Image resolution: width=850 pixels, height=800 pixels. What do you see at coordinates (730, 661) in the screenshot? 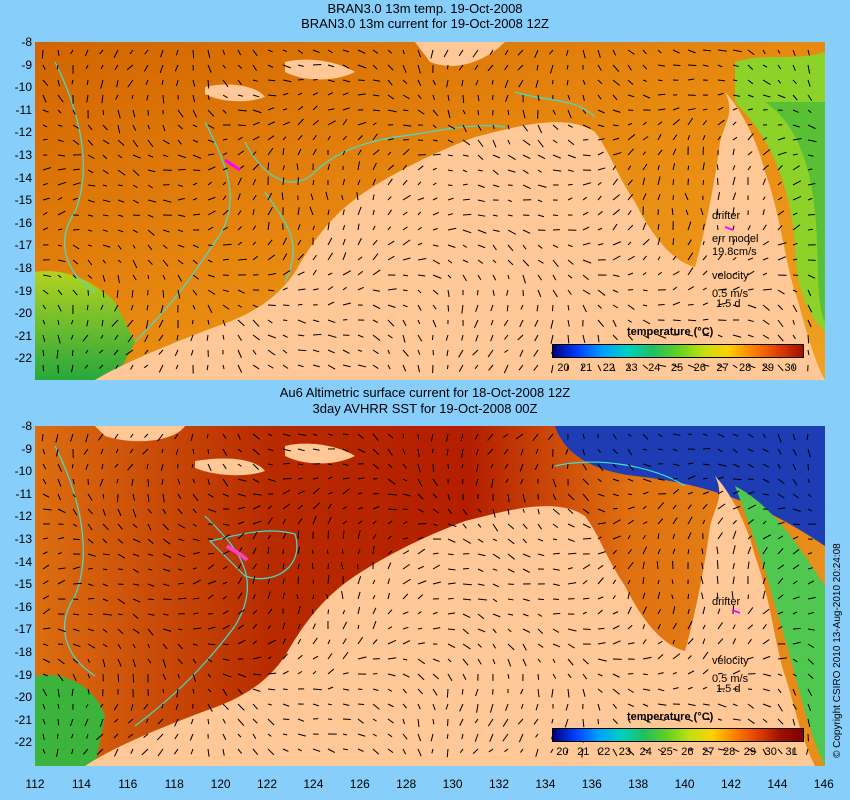
I see `bottom-velocity-label: velocity` at bounding box center [730, 661].